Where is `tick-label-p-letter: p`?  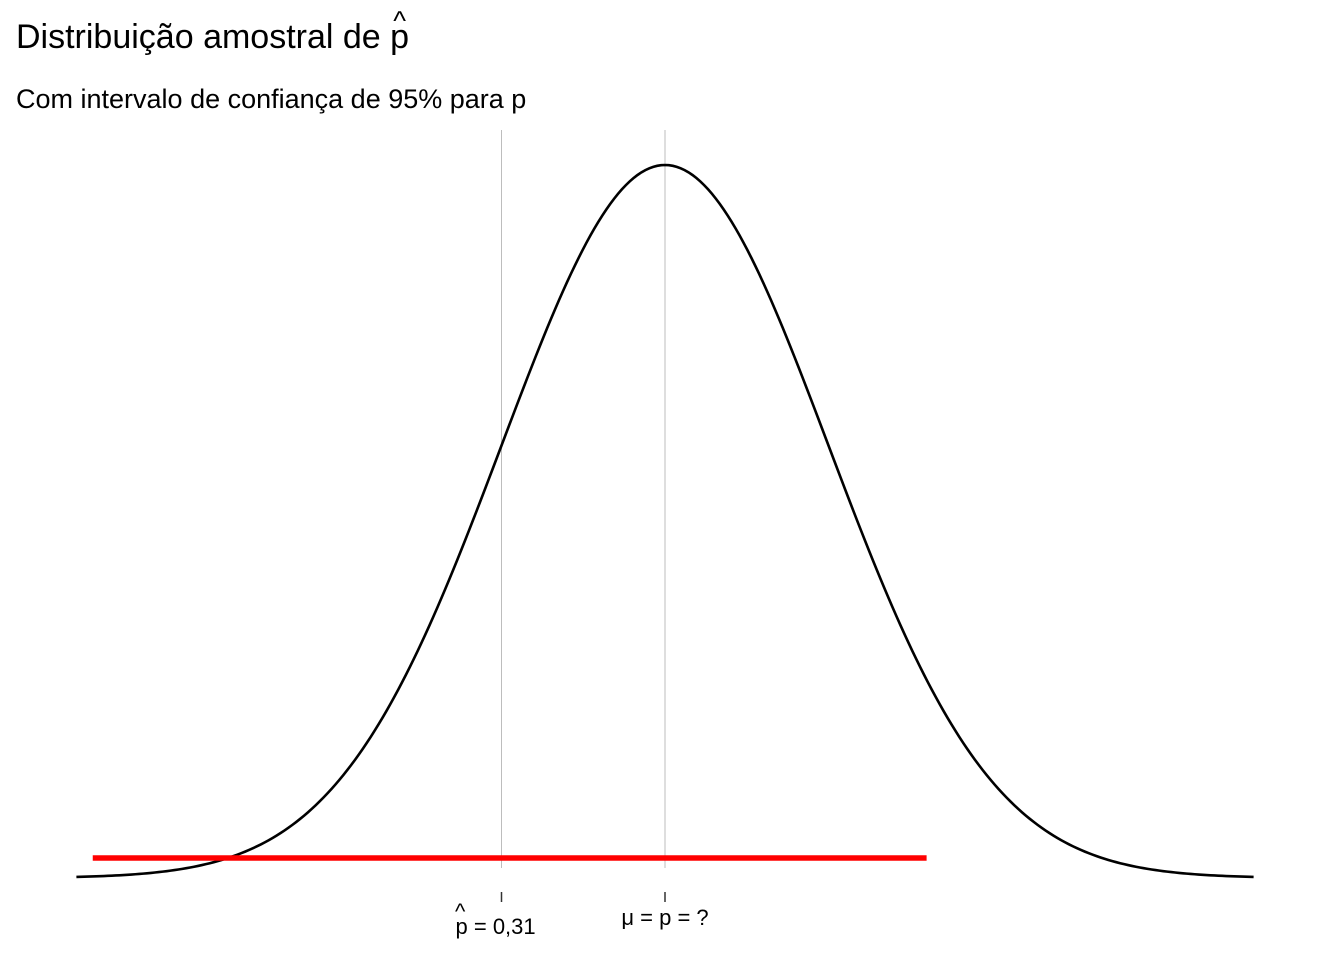 tick-label-p-letter: p is located at coordinates (462, 926).